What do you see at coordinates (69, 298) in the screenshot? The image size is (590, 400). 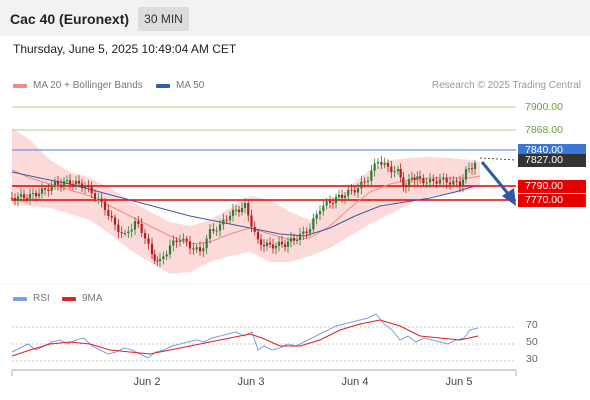 I see `rsi-ma-swatch-icon` at bounding box center [69, 298].